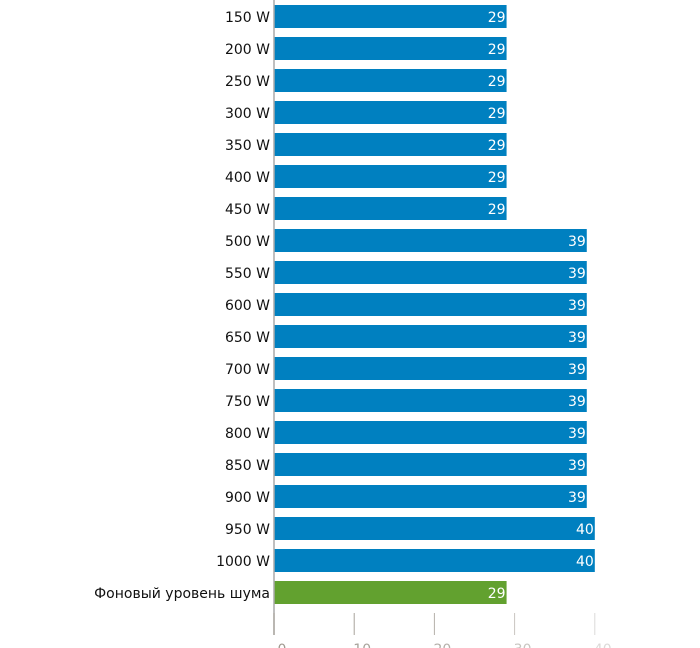  Describe the element at coordinates (247, 18) in the screenshot. I see `category-label: 150 W` at that location.